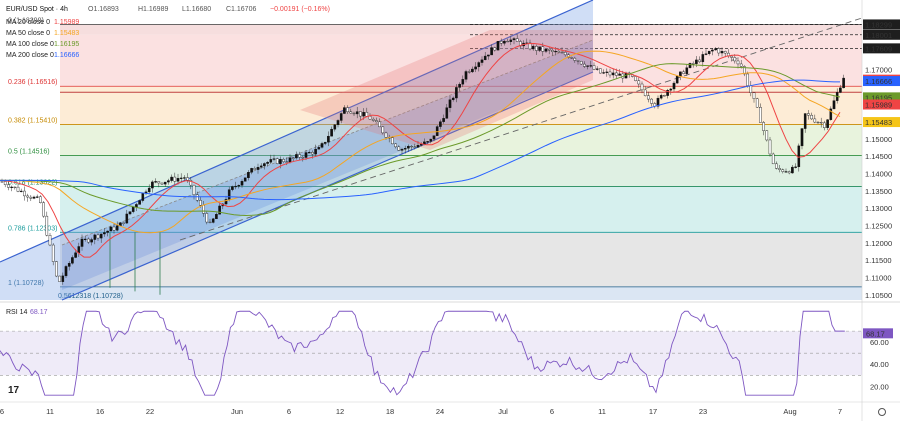 The image size is (900, 421). What do you see at coordinates (878, 81) in the screenshot?
I see `price-tag-label-5: 1.16666` at bounding box center [878, 81].